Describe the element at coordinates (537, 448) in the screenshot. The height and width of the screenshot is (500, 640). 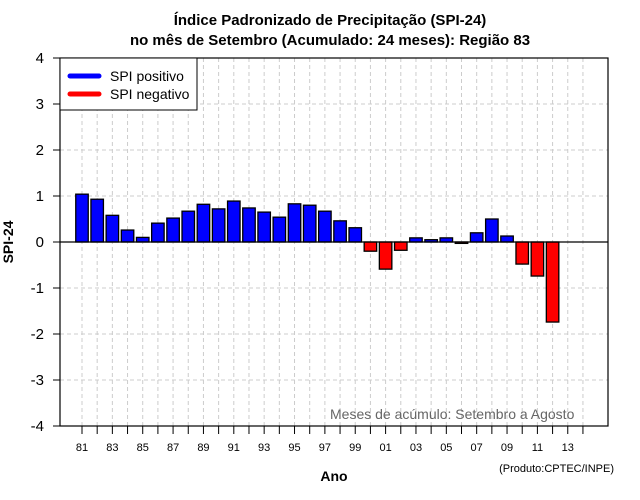
I see `x-tick-label: 11` at that location.